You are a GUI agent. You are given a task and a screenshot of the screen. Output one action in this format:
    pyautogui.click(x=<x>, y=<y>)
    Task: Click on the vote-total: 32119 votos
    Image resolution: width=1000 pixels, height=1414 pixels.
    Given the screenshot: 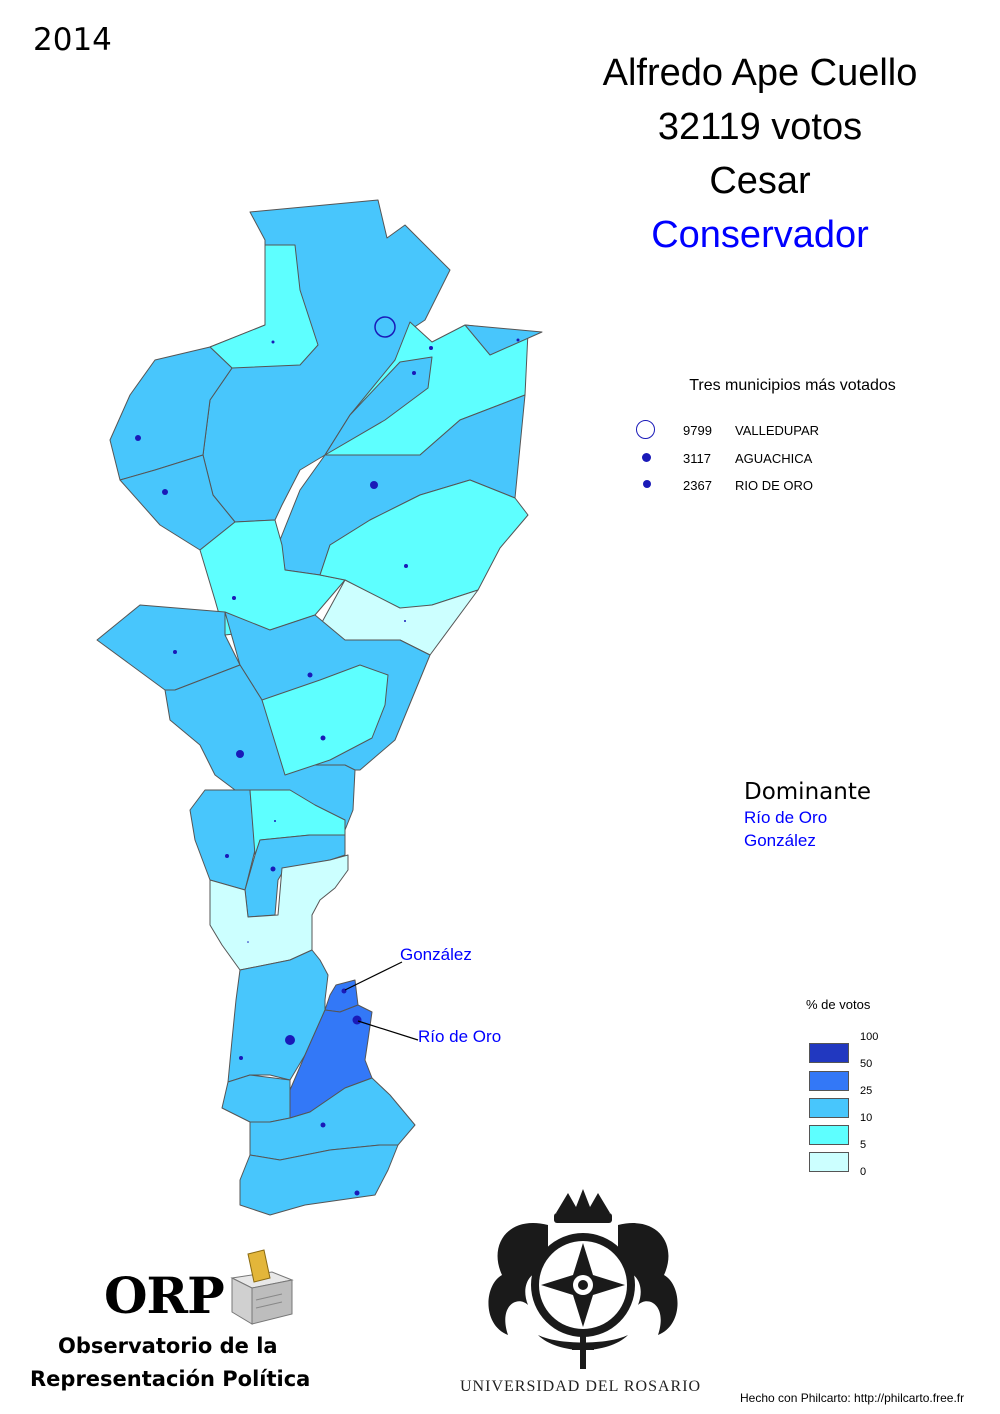 What is the action you would take?
    pyautogui.click(x=760, y=127)
    